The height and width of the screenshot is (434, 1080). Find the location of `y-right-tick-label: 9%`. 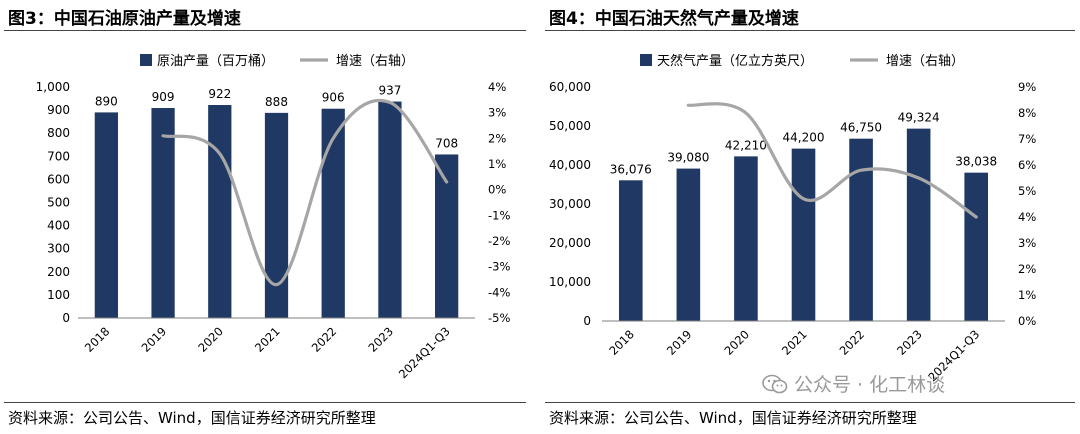

y-right-tick-label: 9% is located at coordinates (1027, 87).